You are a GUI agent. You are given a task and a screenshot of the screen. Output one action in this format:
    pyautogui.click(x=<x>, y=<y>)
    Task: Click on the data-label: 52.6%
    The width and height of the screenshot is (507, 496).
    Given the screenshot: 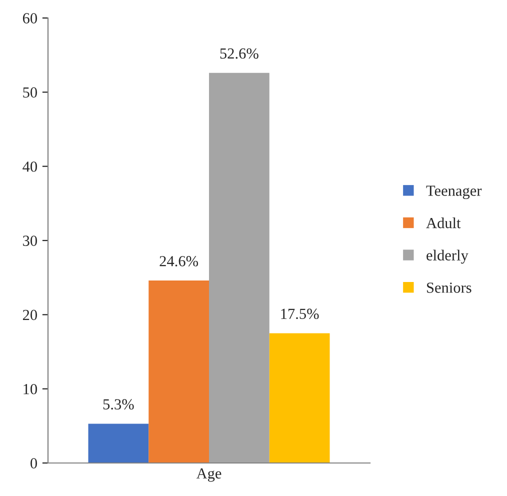 What is the action you would take?
    pyautogui.click(x=239, y=53)
    